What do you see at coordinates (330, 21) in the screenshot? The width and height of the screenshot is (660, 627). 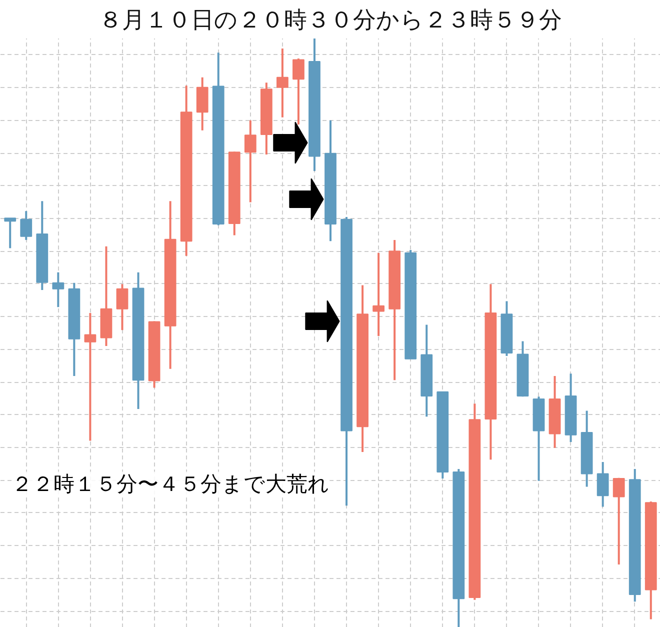 I see `chart-title: ８月１０日の２０時３０分から２３時５９分` at bounding box center [330, 21].